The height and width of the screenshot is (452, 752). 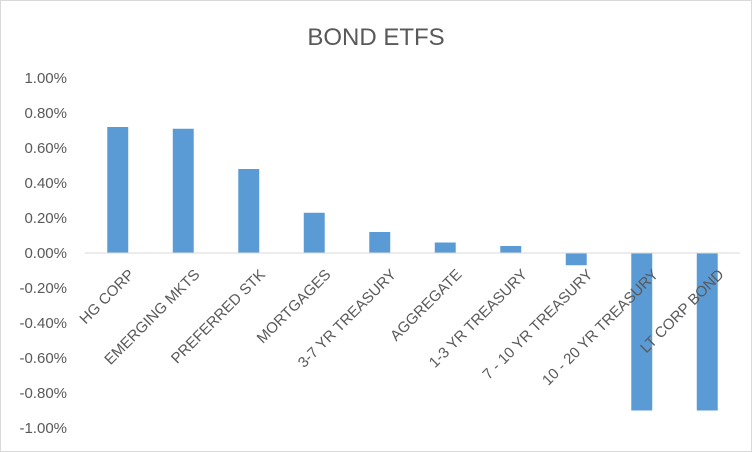 What do you see at coordinates (43, 323) in the screenshot?
I see `y-tick-label: -0.40%` at bounding box center [43, 323].